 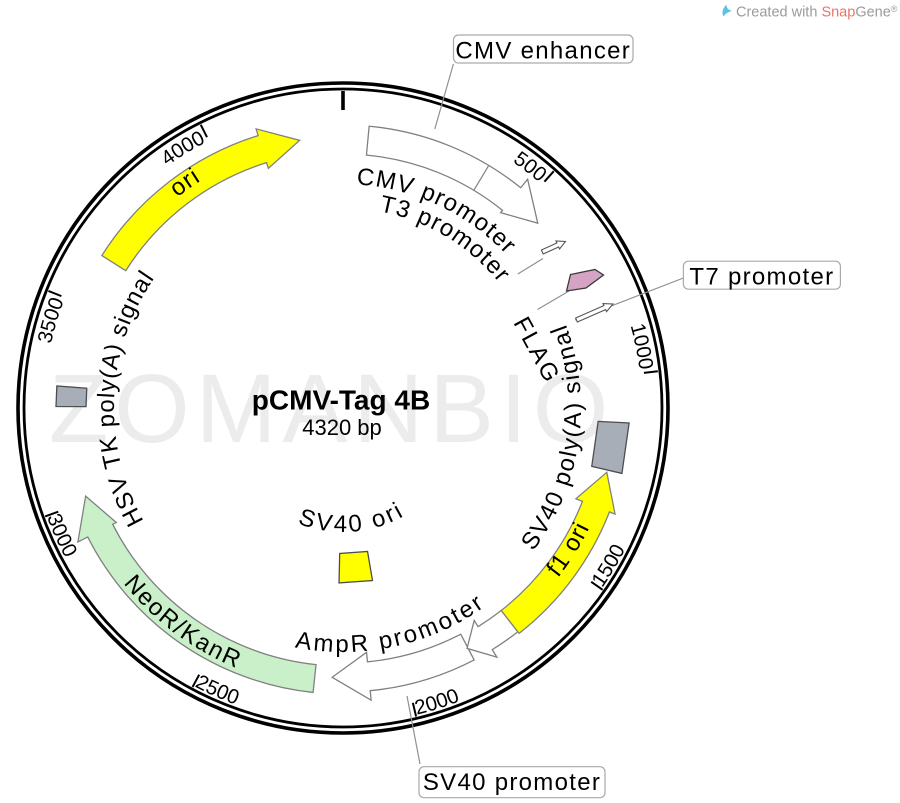 I want to click on svg-text: CMV enhancer, so click(x=543, y=50).